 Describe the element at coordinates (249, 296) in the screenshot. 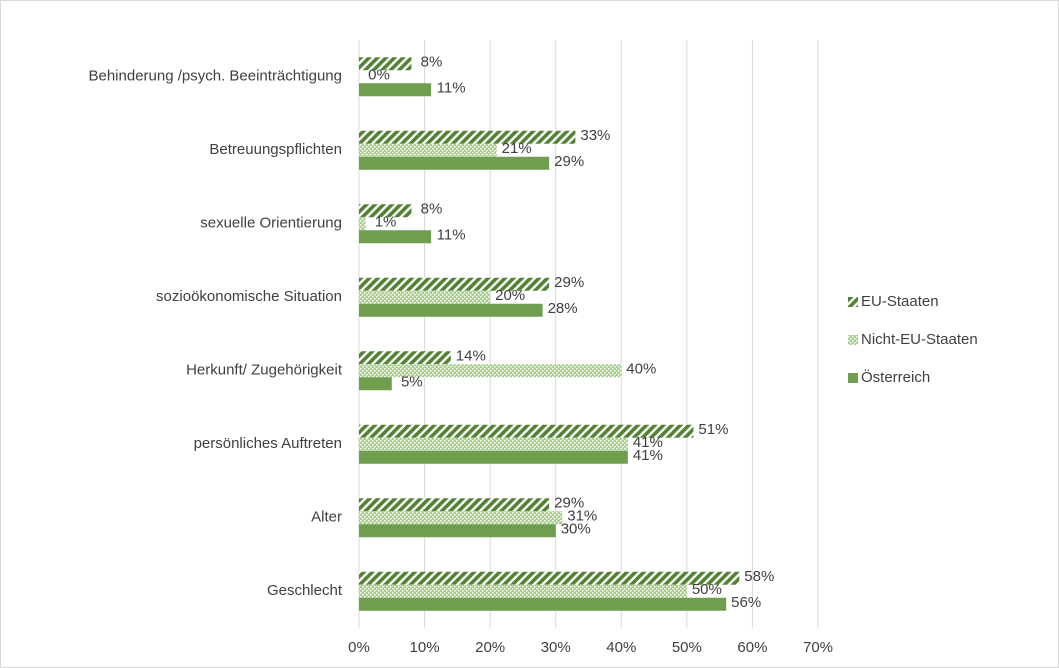

I see `y-tick-label: sozioökonomische Situation` at that location.